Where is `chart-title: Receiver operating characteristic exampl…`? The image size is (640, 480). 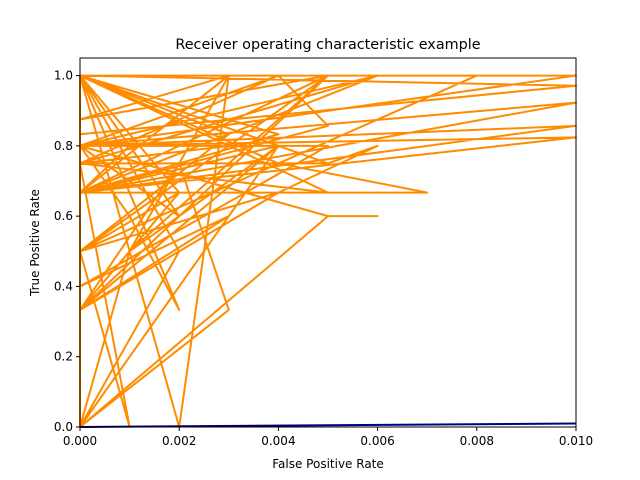 chart-title: Receiver operating characteristic exampl… is located at coordinates (327, 45).